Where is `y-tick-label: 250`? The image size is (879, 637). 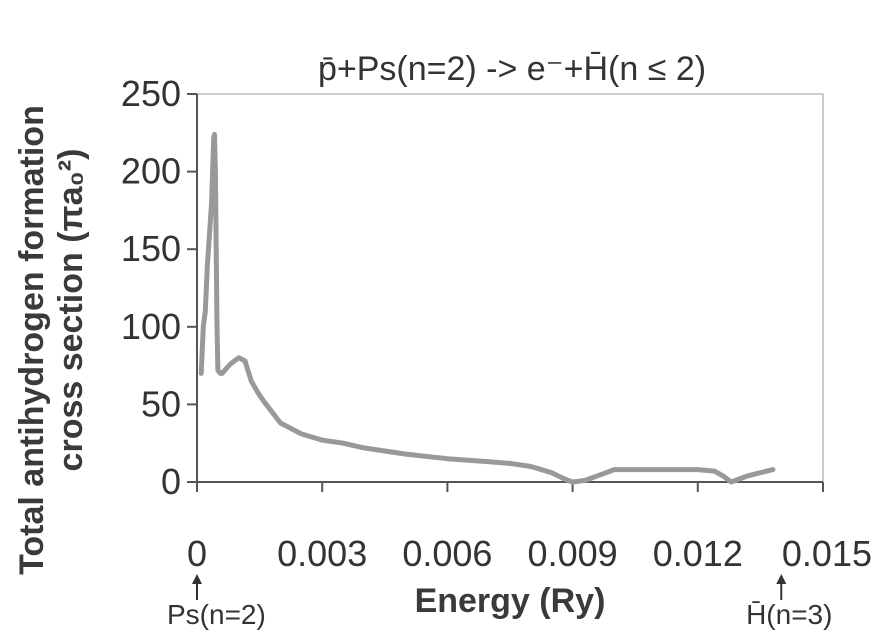
y-tick-label: 250 is located at coordinates (151, 93).